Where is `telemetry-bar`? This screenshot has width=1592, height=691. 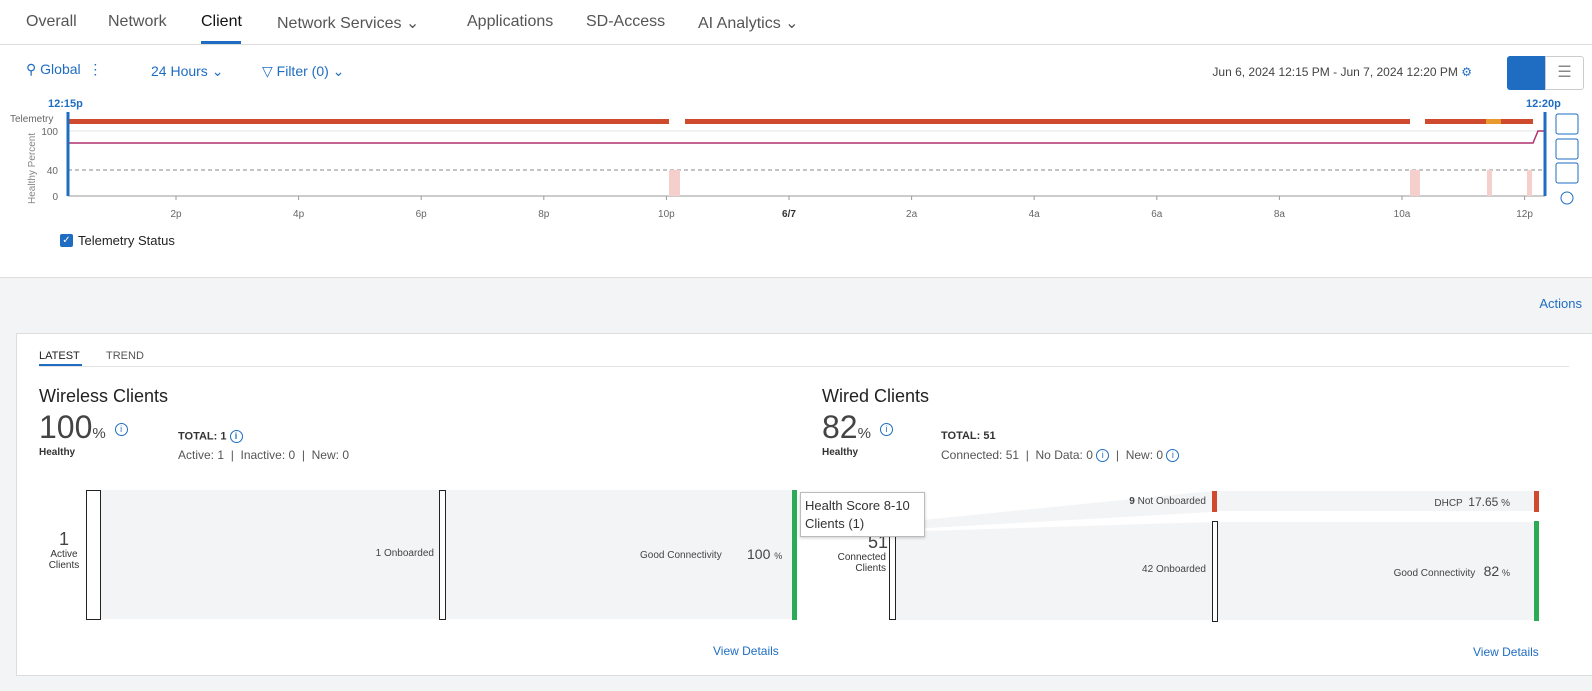 telemetry-bar is located at coordinates (800, 121).